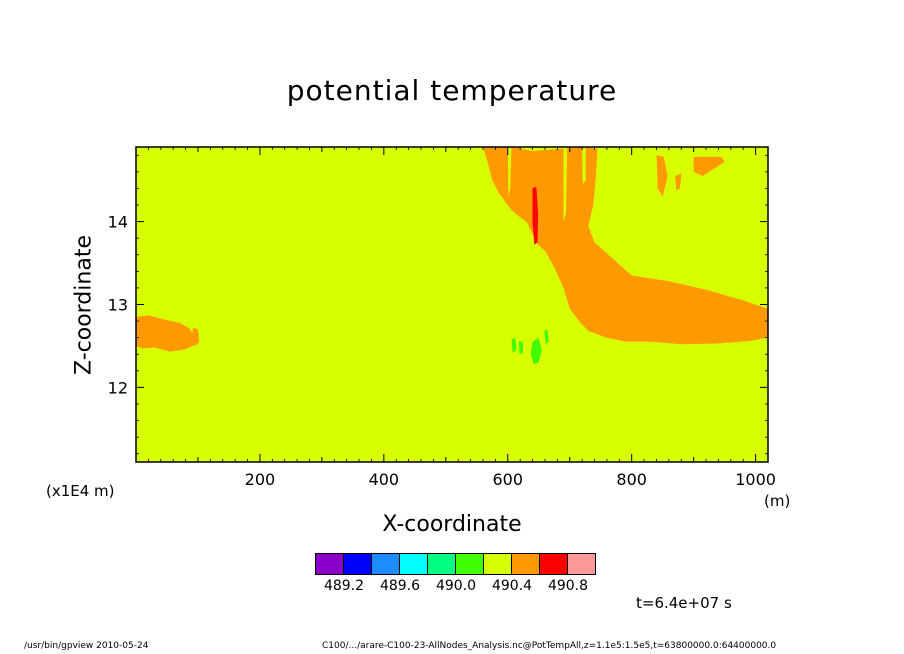  What do you see at coordinates (456, 586) in the screenshot?
I see `colorbar-label: 490.0` at bounding box center [456, 586].